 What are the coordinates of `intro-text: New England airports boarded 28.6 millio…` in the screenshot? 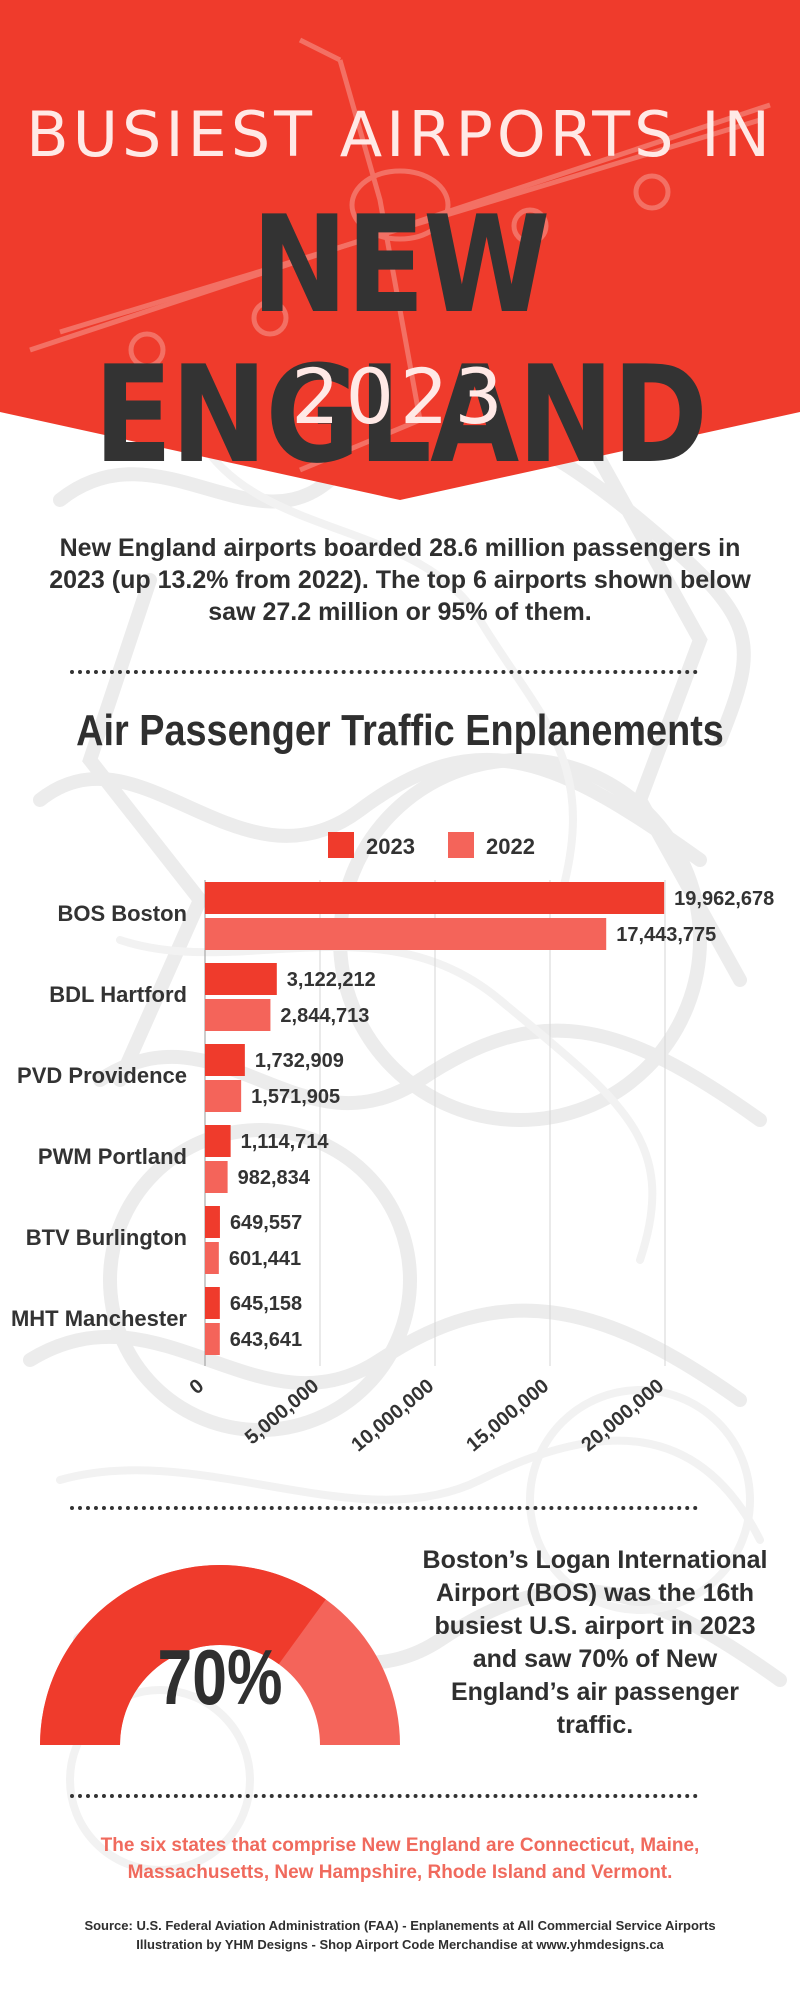 It's located at (400, 580).